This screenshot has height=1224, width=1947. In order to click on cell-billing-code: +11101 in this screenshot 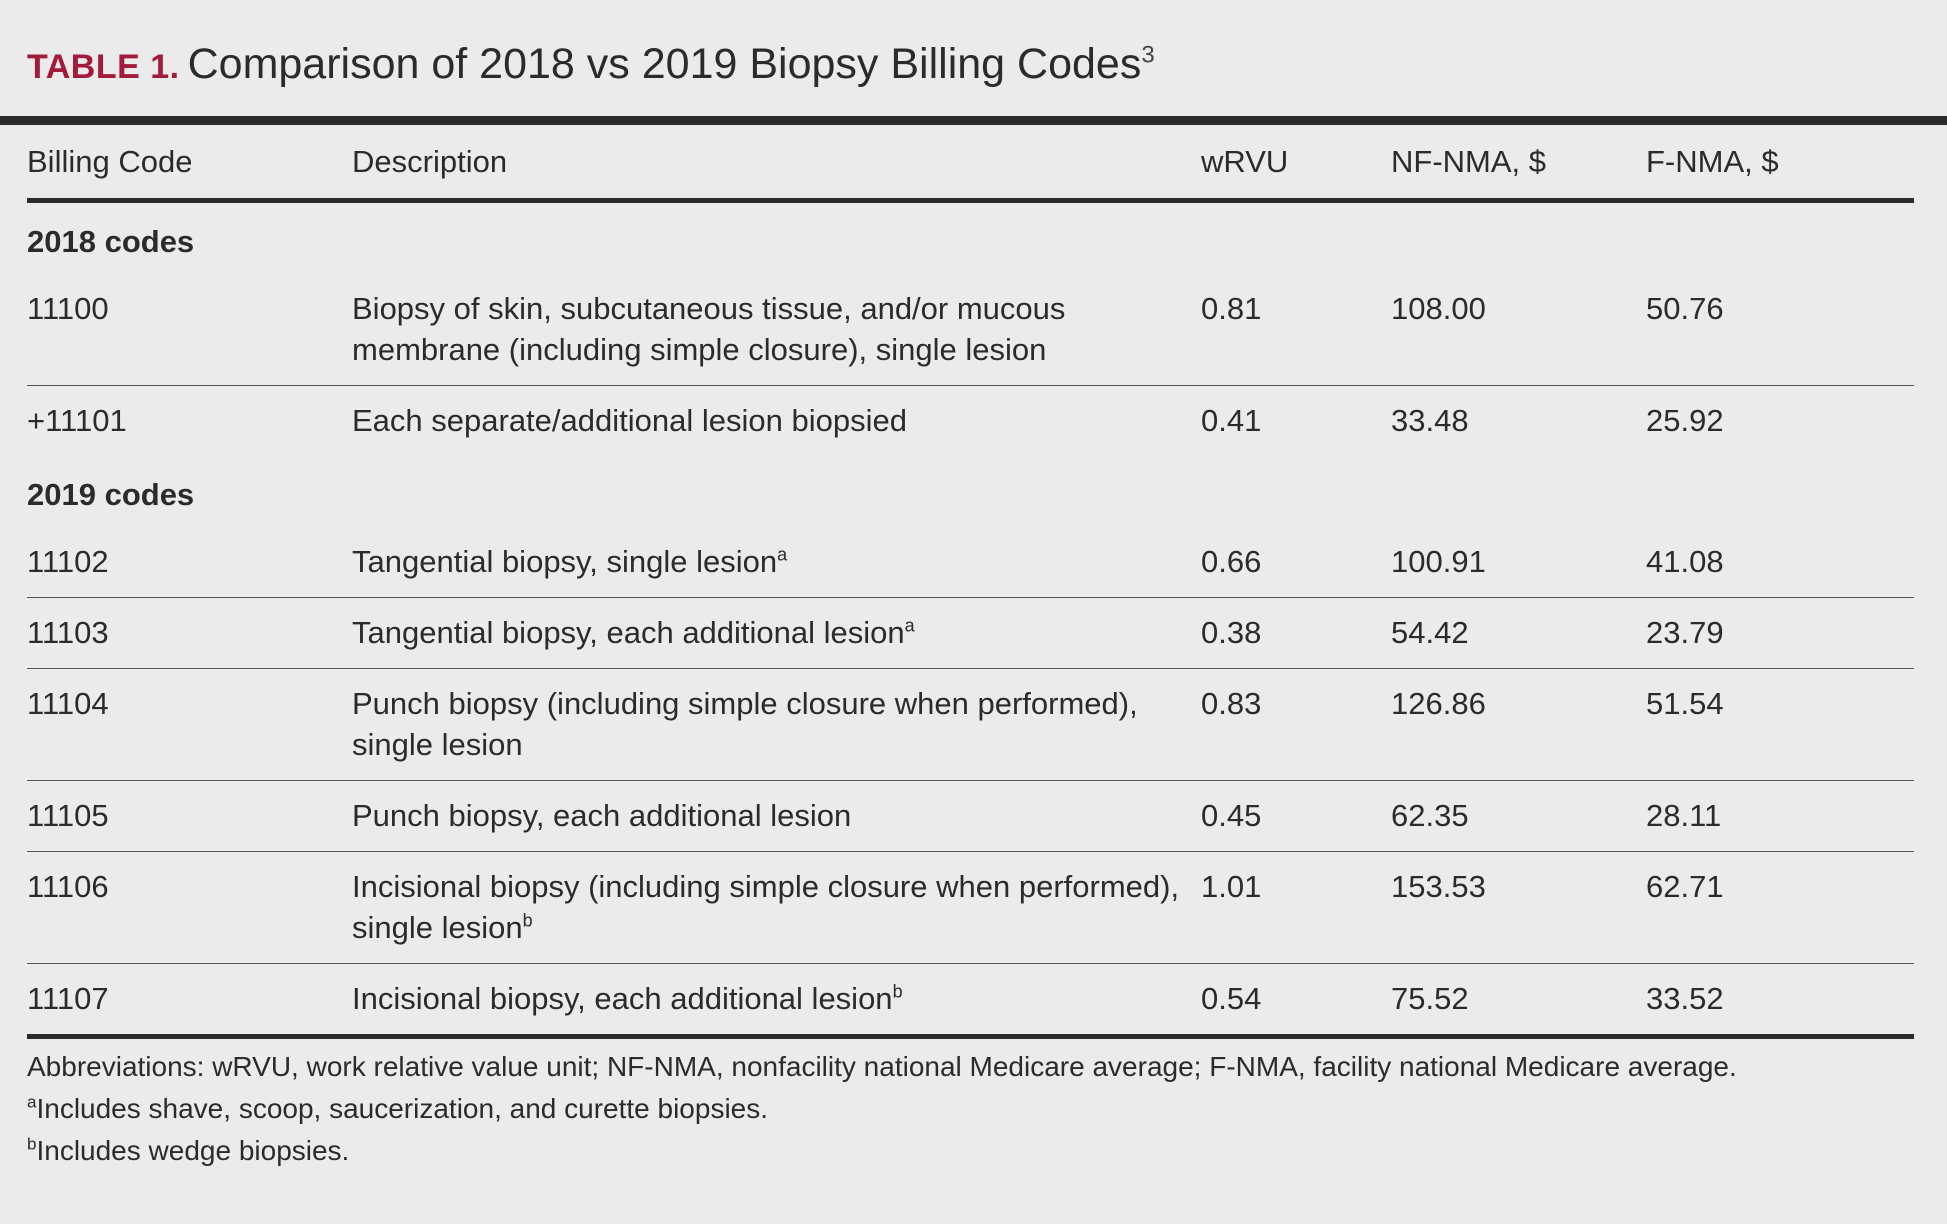, I will do `click(77, 420)`.